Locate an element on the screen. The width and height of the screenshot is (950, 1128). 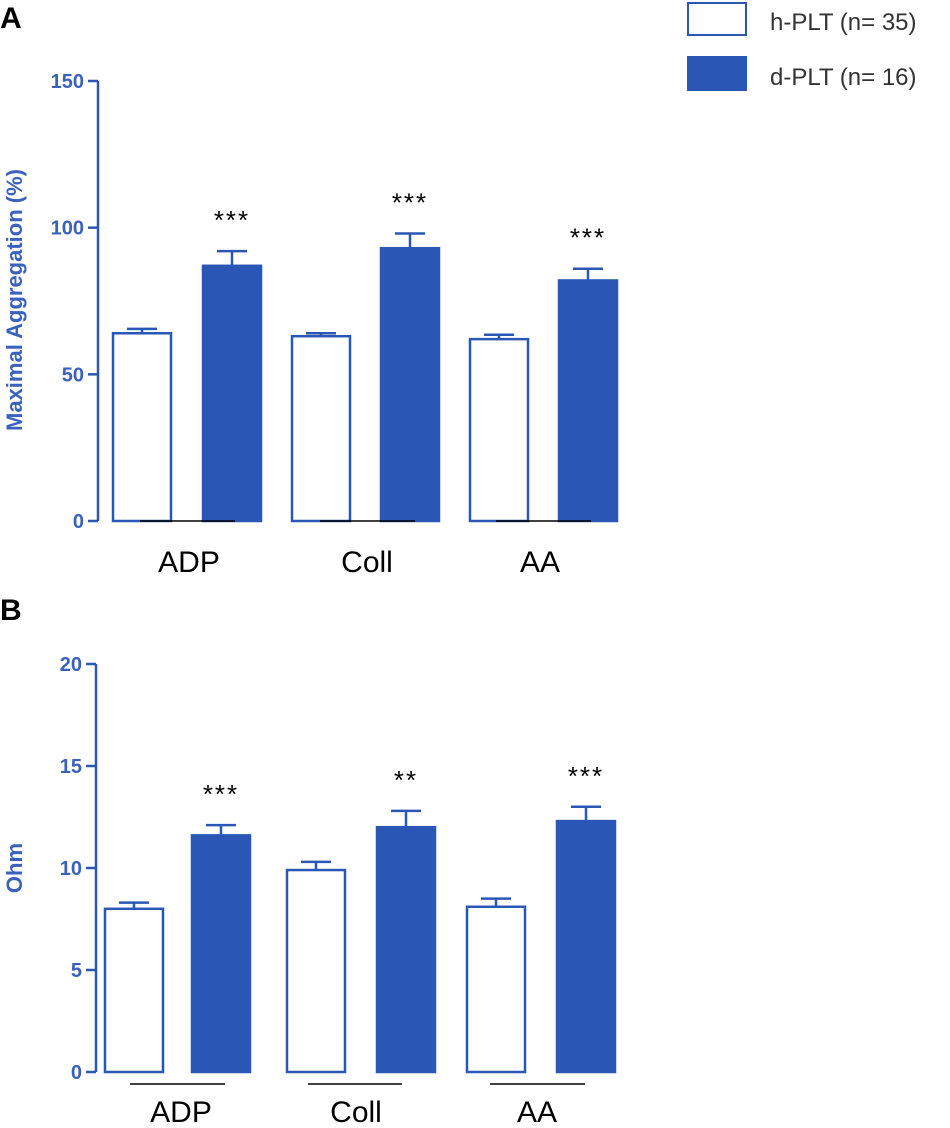
panel-b-y-tick-label: 10 is located at coordinates (71, 869).